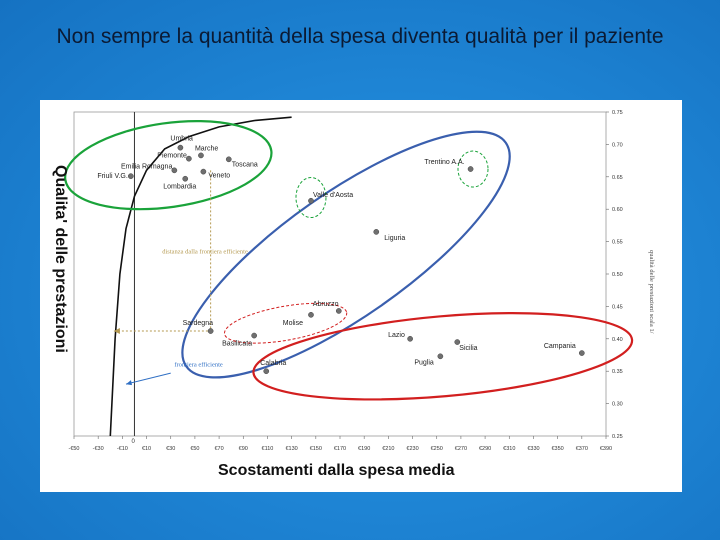 This screenshot has width=720, height=540. I want to click on y-axis-label: Qualita' delle prestazioni, so click(60, 259).